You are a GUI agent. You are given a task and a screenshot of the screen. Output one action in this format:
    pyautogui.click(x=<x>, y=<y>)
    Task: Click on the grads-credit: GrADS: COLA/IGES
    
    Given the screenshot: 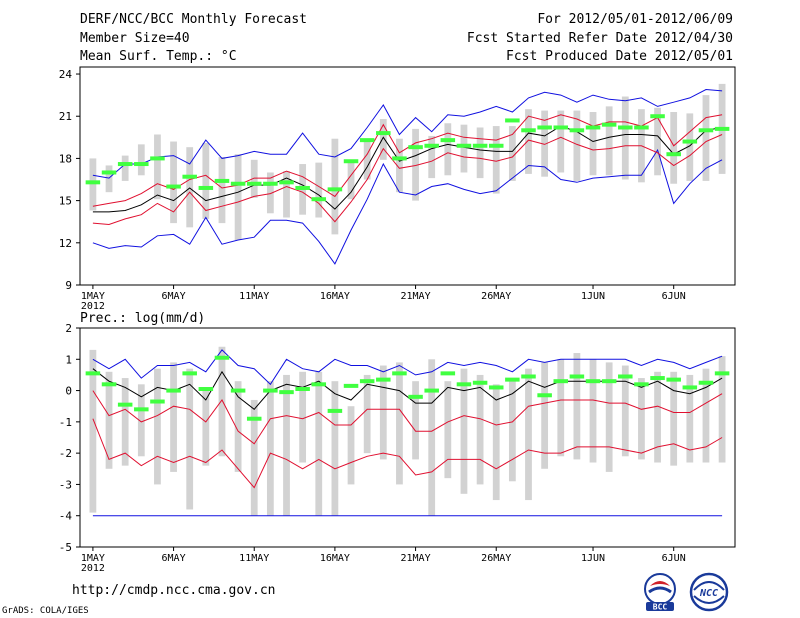 What is the action you would take?
    pyautogui.click(x=45, y=611)
    